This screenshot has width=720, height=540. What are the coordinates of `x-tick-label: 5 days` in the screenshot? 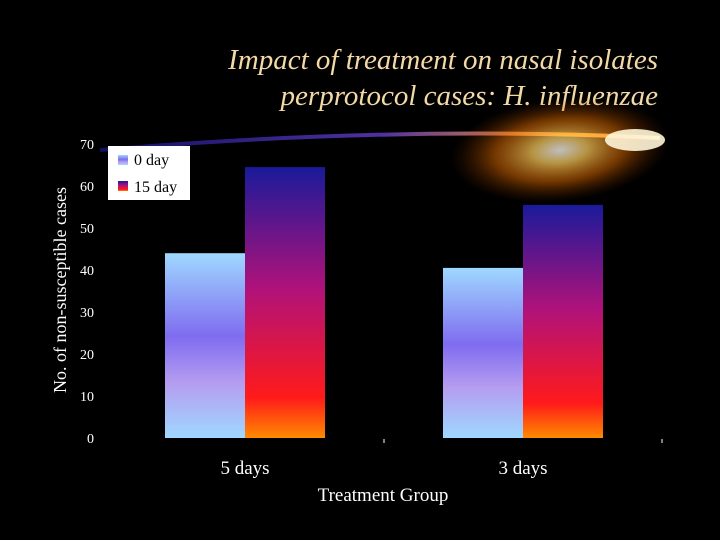 It's located at (244, 468).